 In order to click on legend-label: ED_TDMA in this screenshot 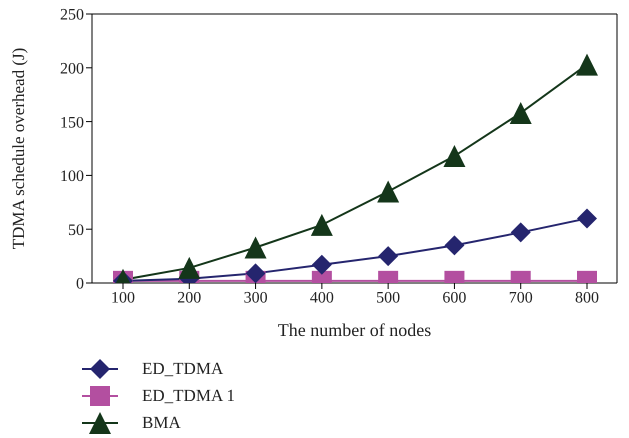, I will do `click(183, 368)`.